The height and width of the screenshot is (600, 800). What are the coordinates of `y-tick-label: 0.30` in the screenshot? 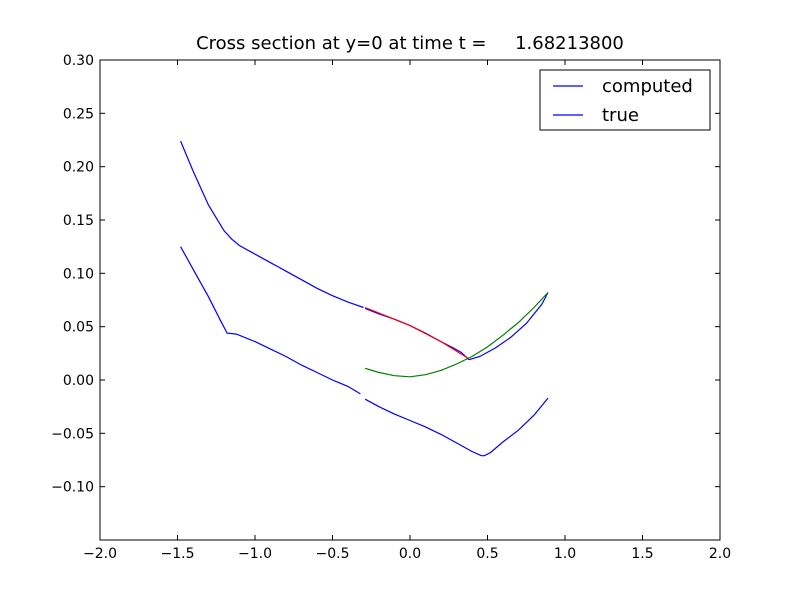 It's located at (78, 61).